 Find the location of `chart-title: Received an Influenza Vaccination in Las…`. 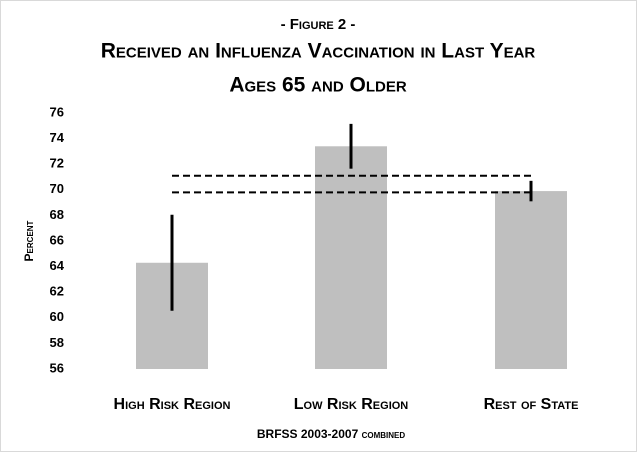

chart-title: Received an Influenza Vaccination in Las… is located at coordinates (318, 51).